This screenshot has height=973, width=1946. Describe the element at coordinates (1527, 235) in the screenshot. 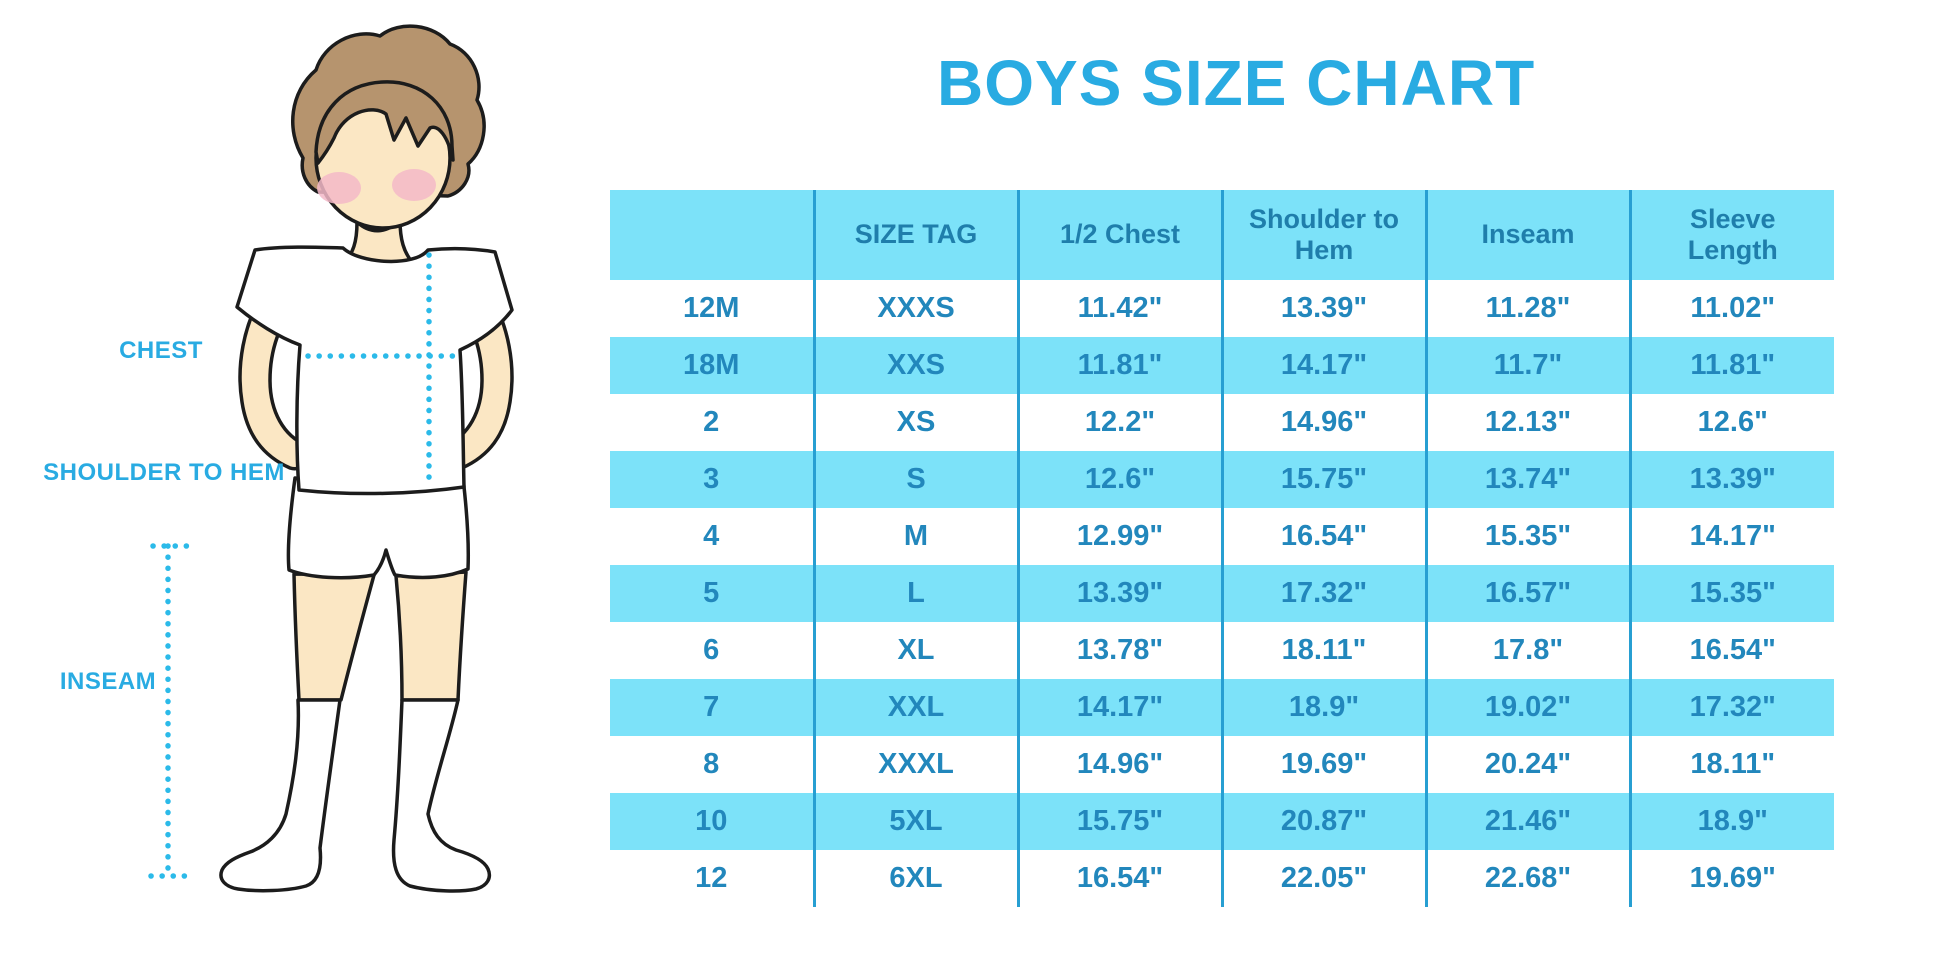

I see `column-header: Inseam` at that location.